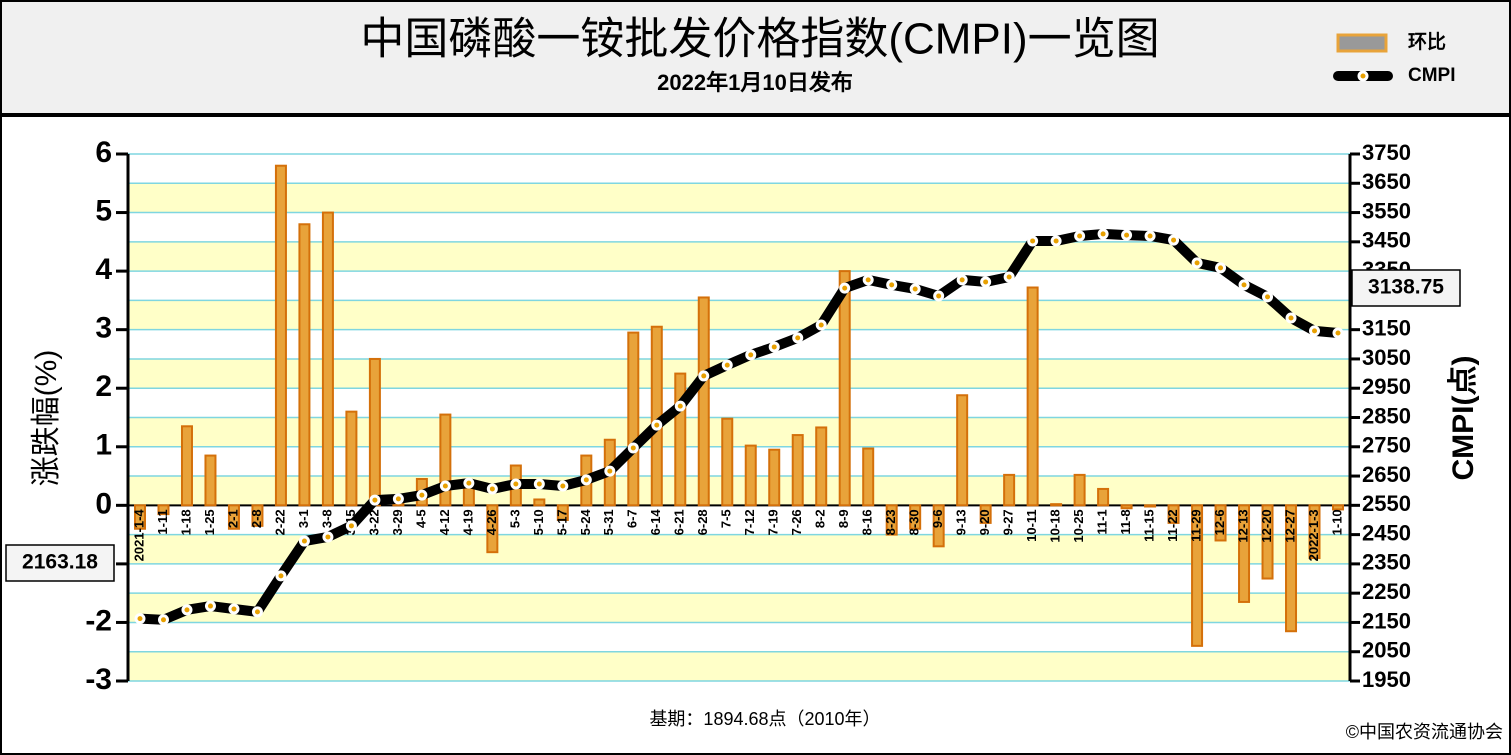 Image resolution: width=1511 pixels, height=755 pixels. Describe the element at coordinates (1386, 474) in the screenshot. I see `y2-tick-label: 2650` at that location.